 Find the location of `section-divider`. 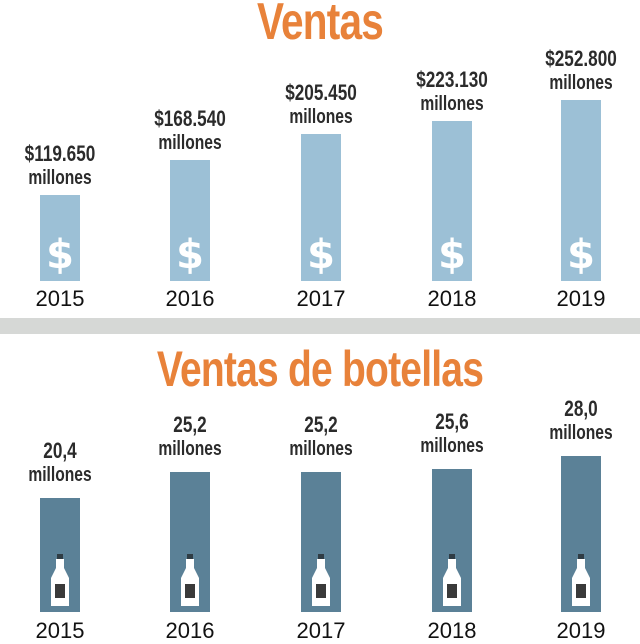

section-divider is located at coordinates (320, 326).